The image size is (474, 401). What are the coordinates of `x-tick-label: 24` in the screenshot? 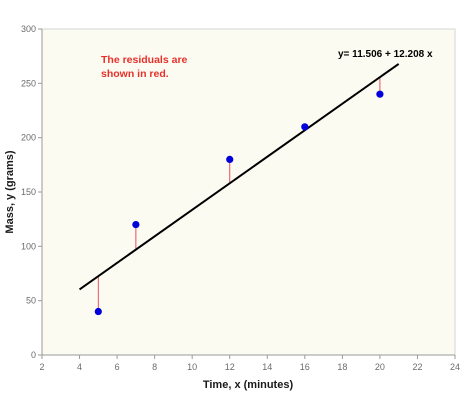 It's located at (455, 367).